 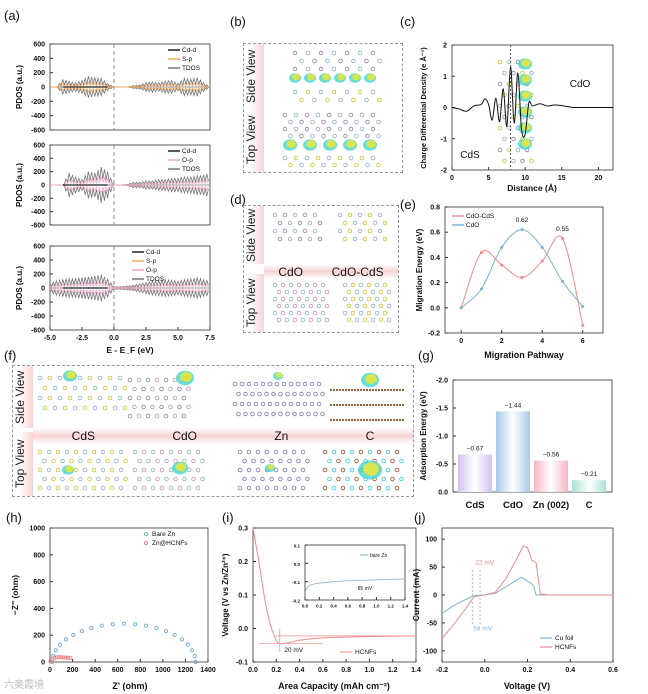 What do you see at coordinates (38, 331) in the screenshot?
I see `y-tick-label: -600` at bounding box center [38, 331].